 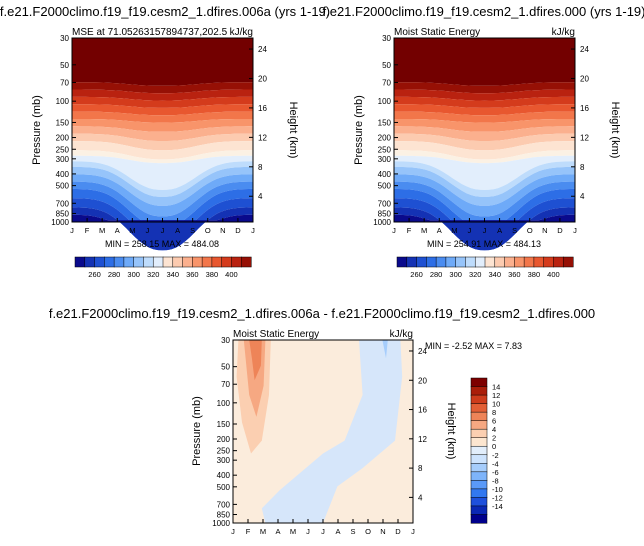 What do you see at coordinates (63, 101) in the screenshot?
I see `y-tick-label: 100` at bounding box center [63, 101].